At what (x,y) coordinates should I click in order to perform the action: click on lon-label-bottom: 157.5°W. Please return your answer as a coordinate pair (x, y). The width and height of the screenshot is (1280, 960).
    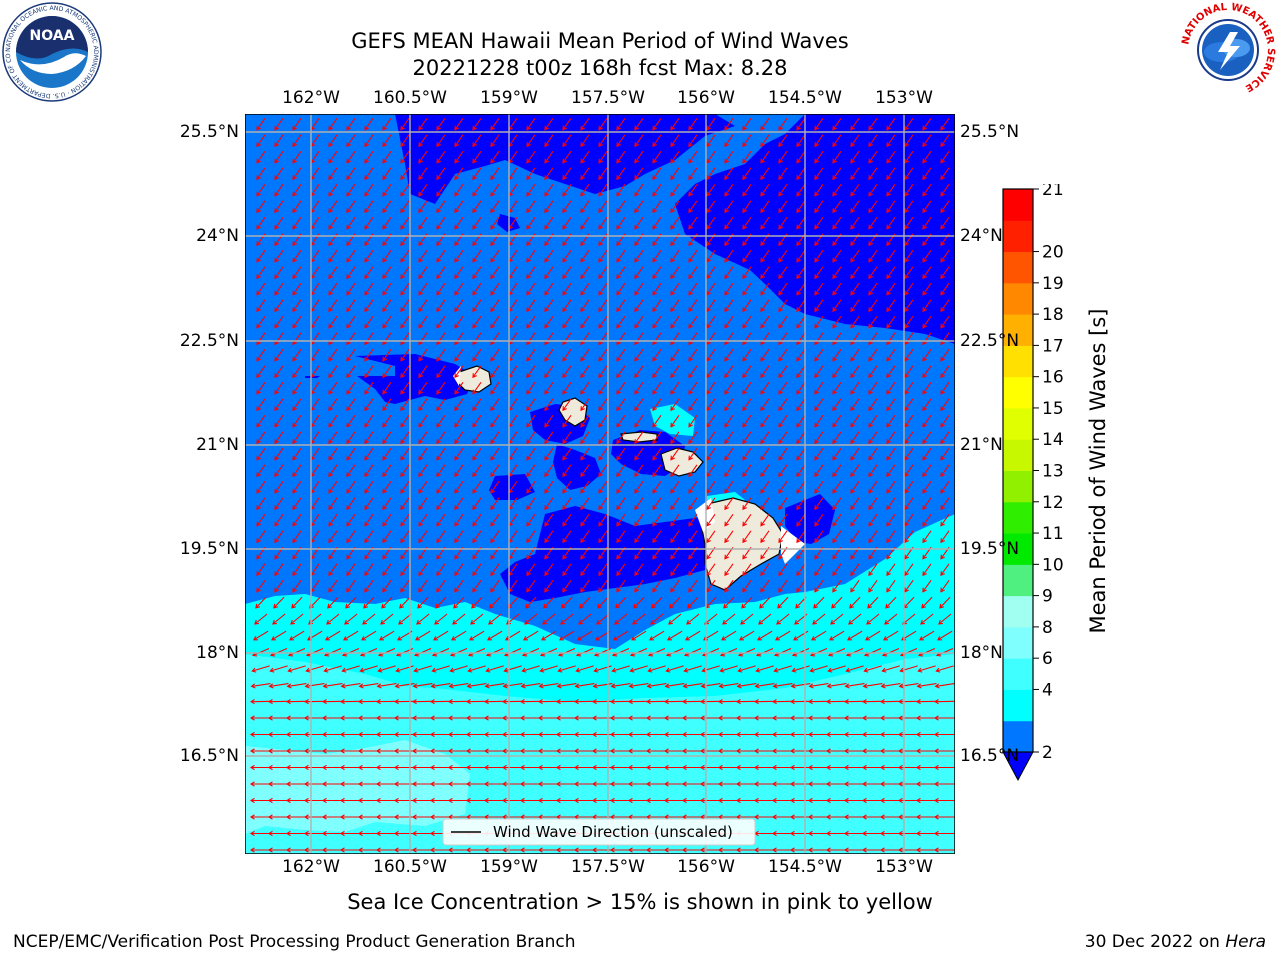
    Looking at the image, I should click on (608, 867).